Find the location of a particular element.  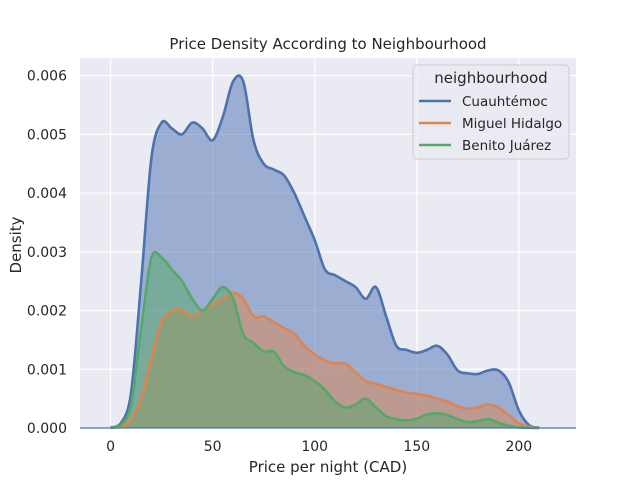

x-tick-label: 200 is located at coordinates (518, 447).